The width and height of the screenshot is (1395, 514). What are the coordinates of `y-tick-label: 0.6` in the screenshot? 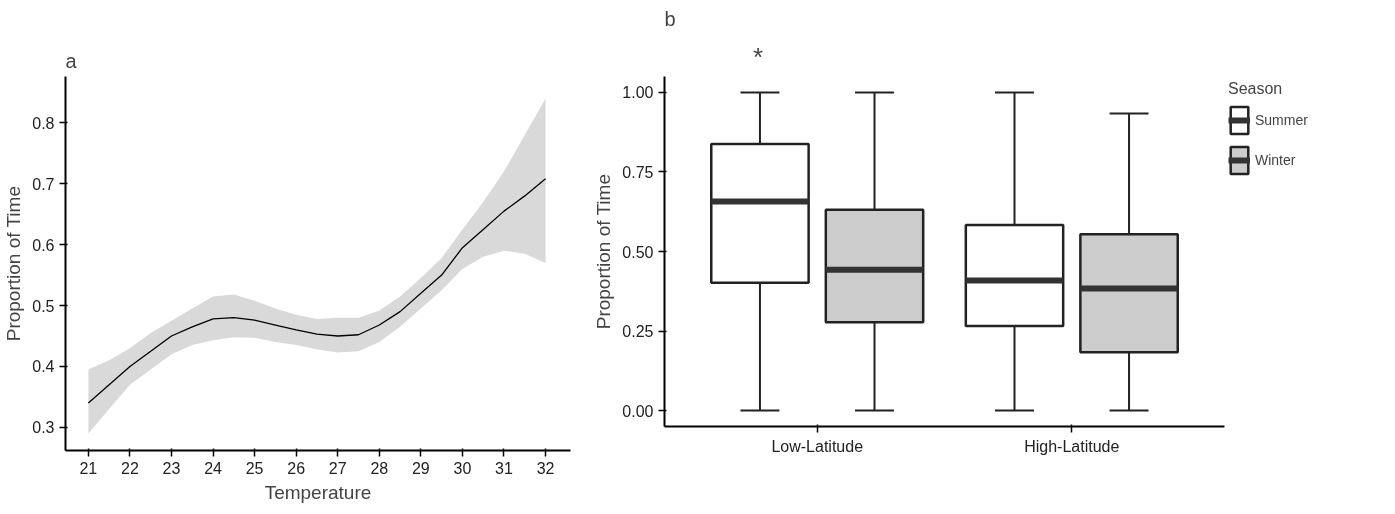 It's located at (43, 245).